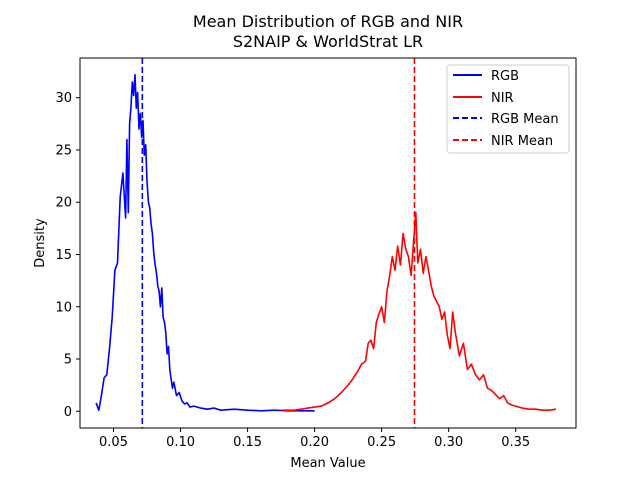 The height and width of the screenshot is (480, 640). What do you see at coordinates (515, 442) in the screenshot?
I see `x-tick-label: 0.35` at bounding box center [515, 442].